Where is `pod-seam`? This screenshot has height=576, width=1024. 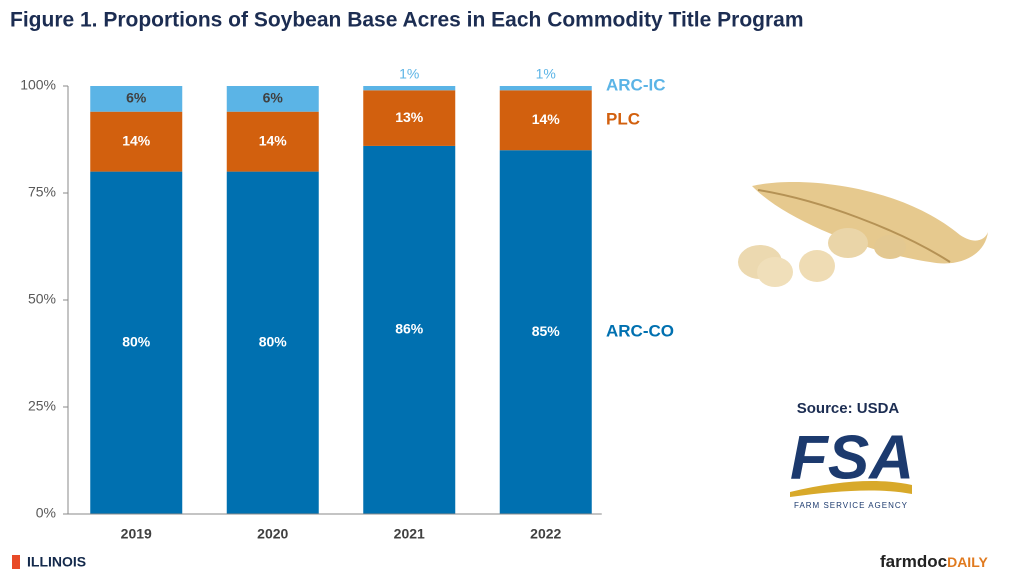 pod-seam is located at coordinates (854, 226).